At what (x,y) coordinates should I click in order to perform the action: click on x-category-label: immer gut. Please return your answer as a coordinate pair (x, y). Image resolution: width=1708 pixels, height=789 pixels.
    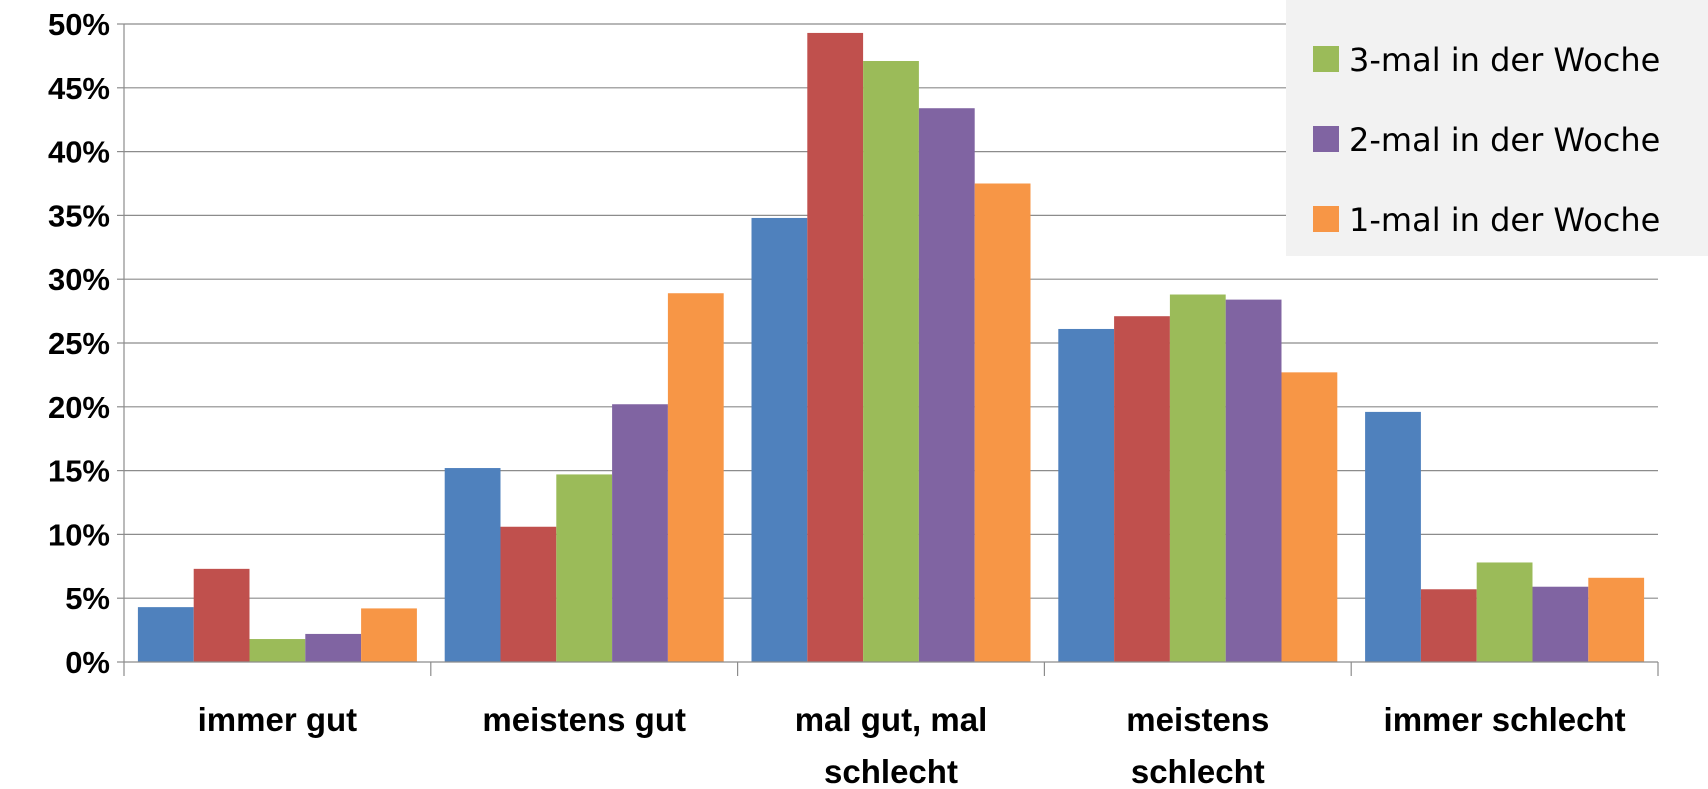
    Looking at the image, I should click on (278, 719).